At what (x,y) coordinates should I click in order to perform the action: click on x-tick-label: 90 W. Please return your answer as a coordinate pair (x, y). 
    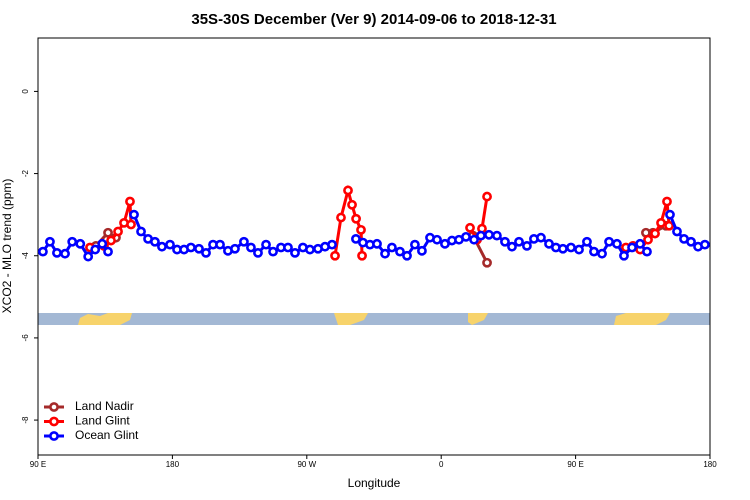
    Looking at the image, I should click on (306, 464).